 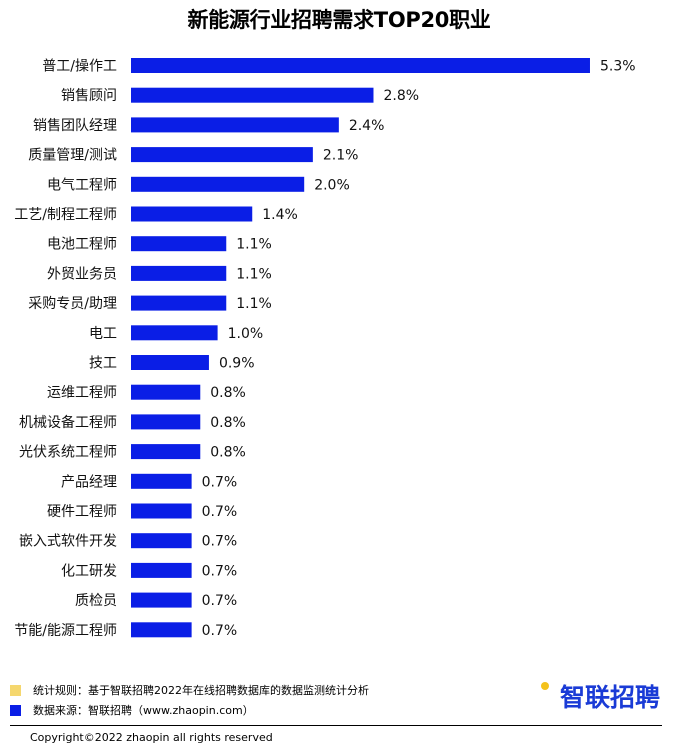 I want to click on category-label: 销售顾问, so click(x=89, y=96).